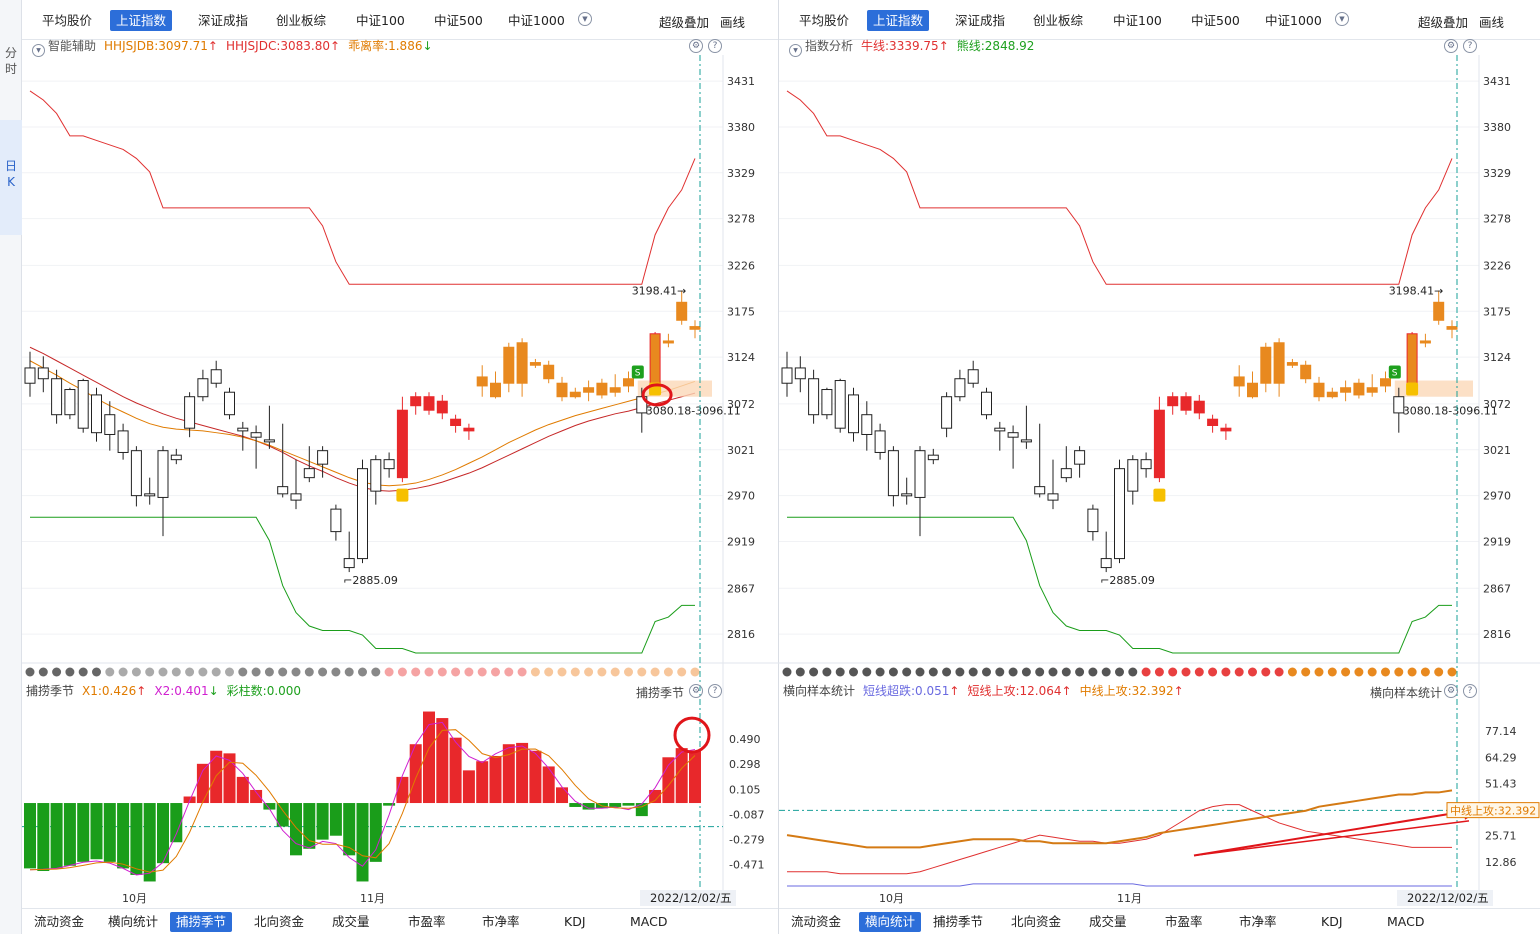 The height and width of the screenshot is (934, 1540). What do you see at coordinates (1394, 372) in the screenshot?
I see `sell-signal-icon` at bounding box center [1394, 372].